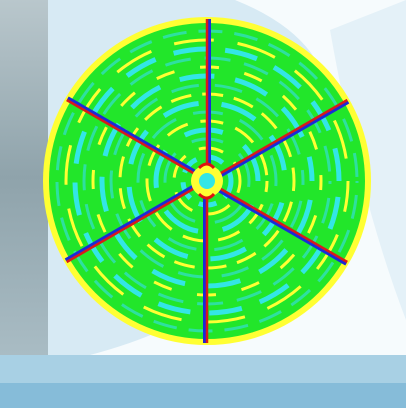  I want to click on hub-marks, so click(206, 181).